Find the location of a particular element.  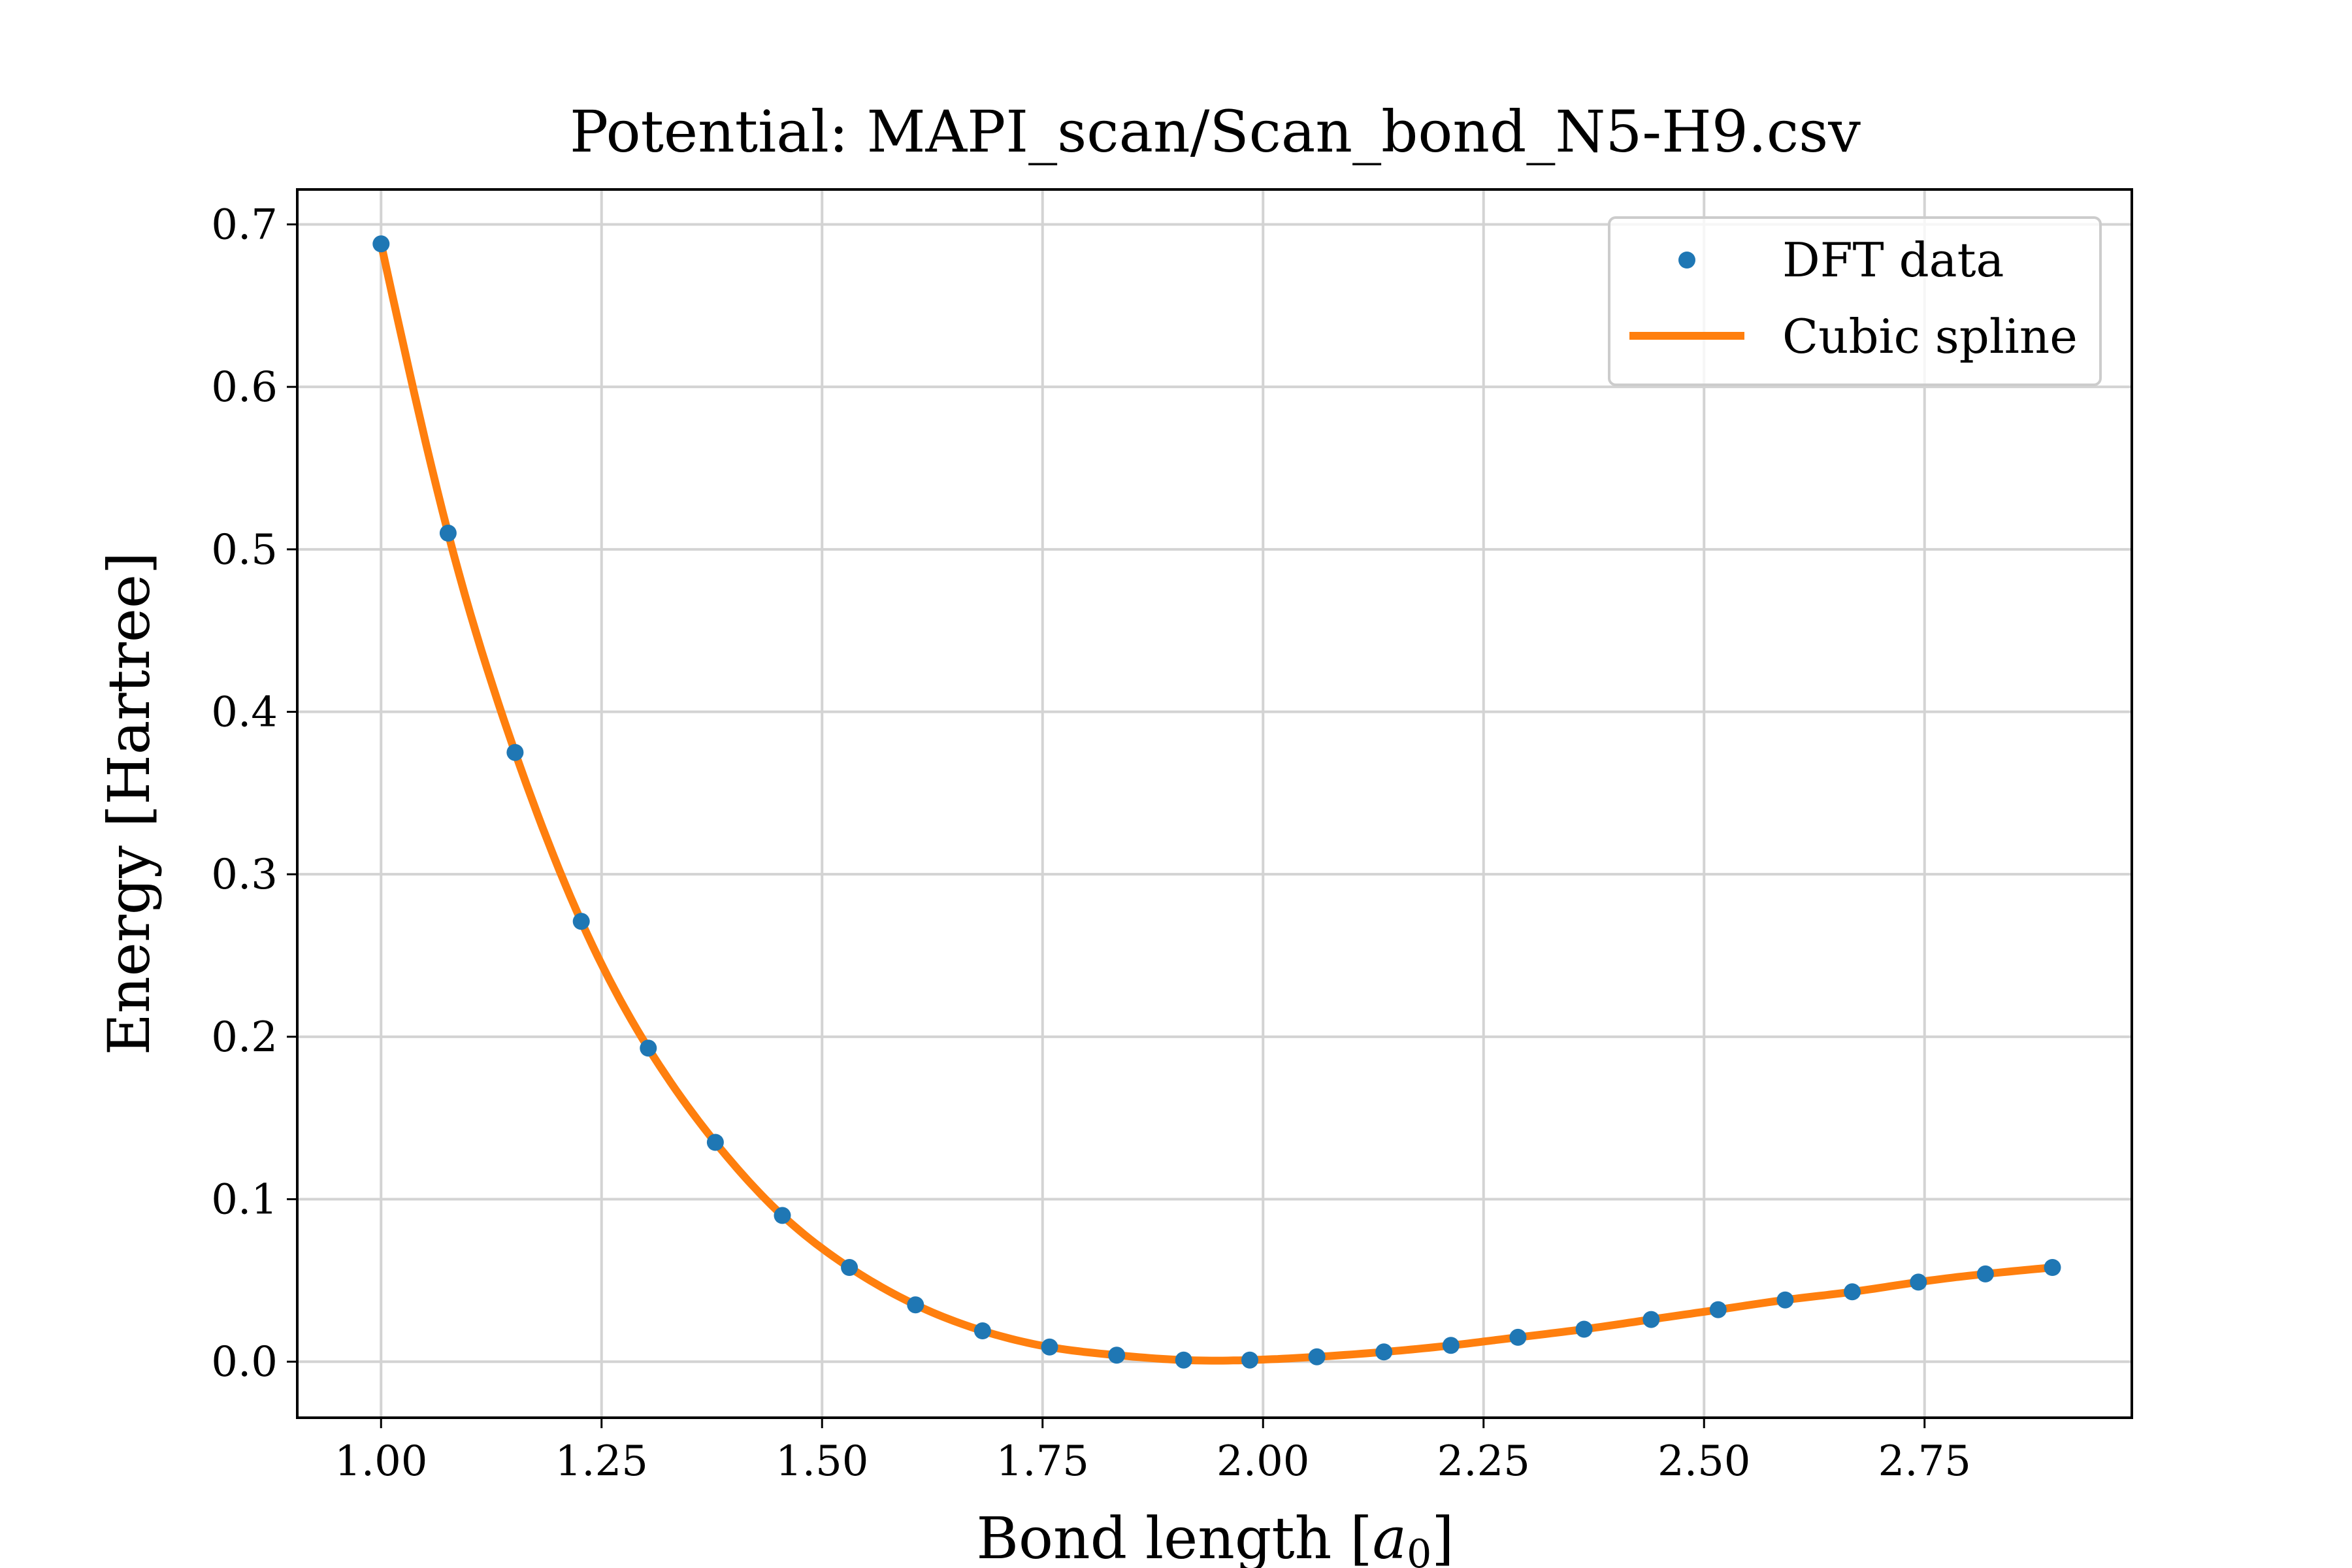

legend-label-cubic-spline: Cubic spline is located at coordinates (1930, 336).